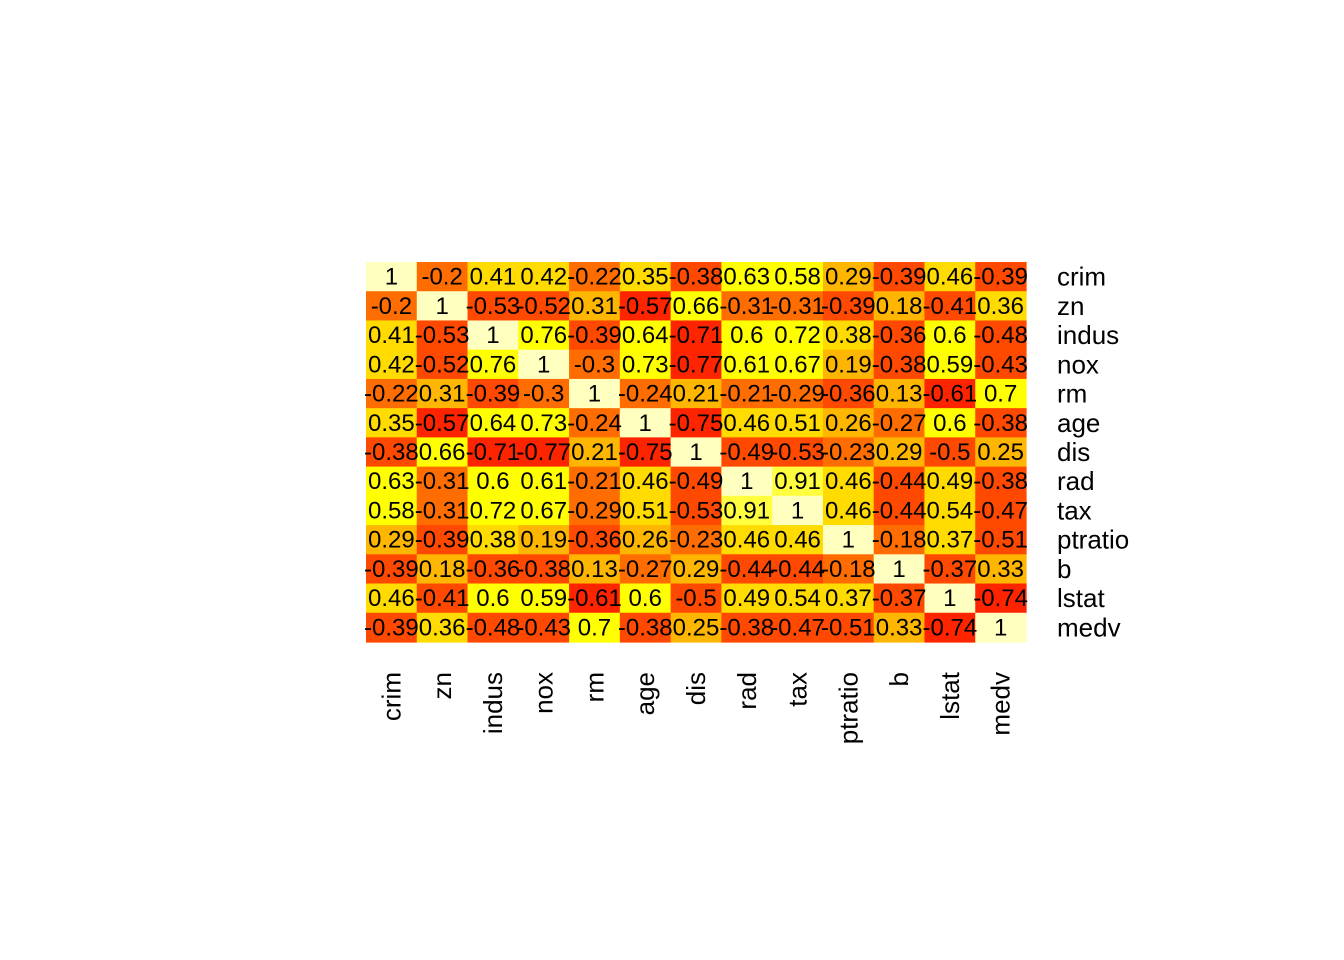 This screenshot has width=1344, height=960. What do you see at coordinates (696, 423) in the screenshot?
I see `cell-label-age-dis: -0.75` at bounding box center [696, 423].